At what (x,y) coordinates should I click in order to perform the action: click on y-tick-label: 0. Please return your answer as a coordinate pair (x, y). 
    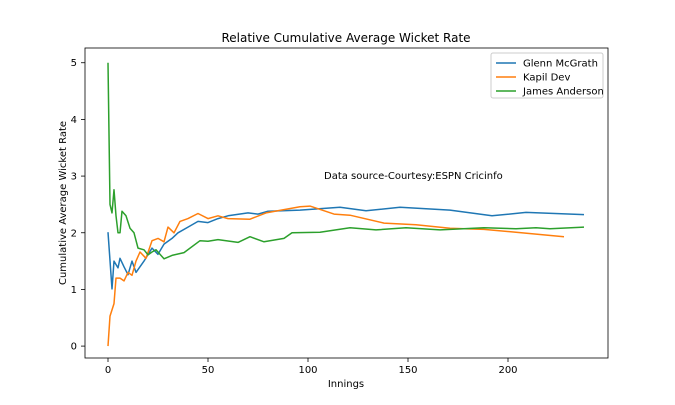
    Looking at the image, I should click on (74, 347).